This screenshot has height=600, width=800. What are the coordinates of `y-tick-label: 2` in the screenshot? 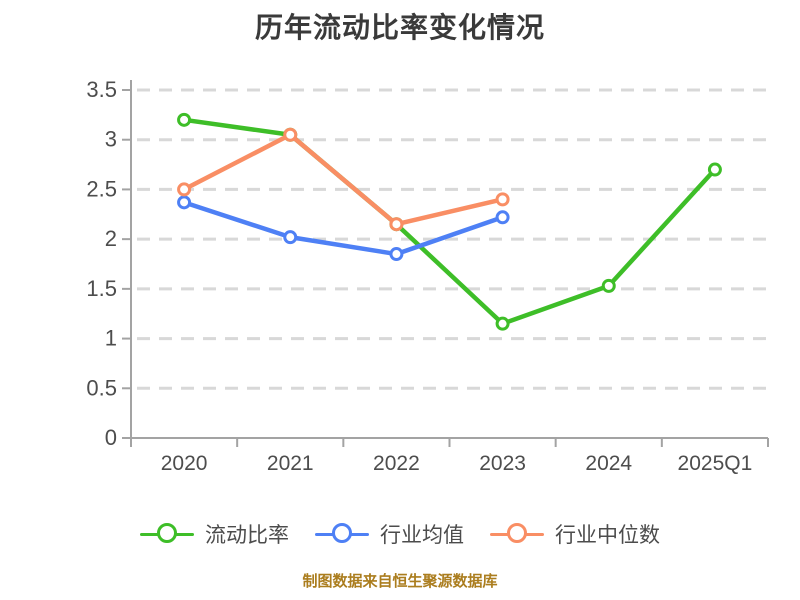 It's located at (111, 238).